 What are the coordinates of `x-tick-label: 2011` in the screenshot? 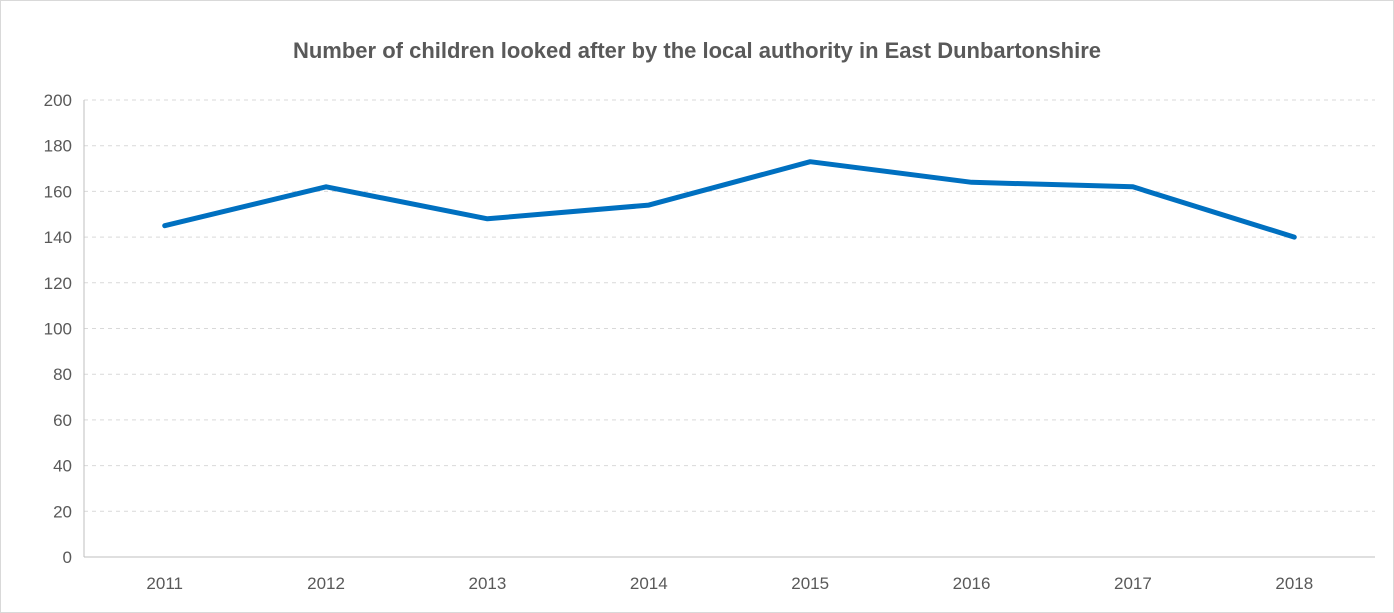 It's located at (164, 583).